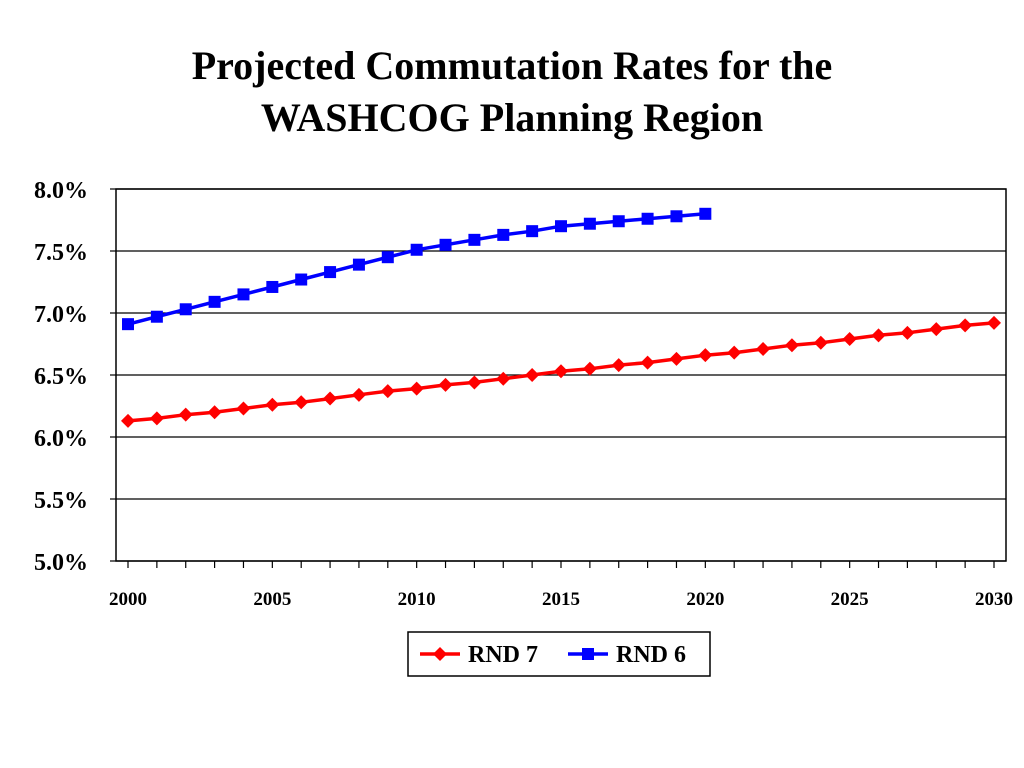 The image size is (1024, 768). I want to click on x-tick-label: 2020, so click(705, 599).